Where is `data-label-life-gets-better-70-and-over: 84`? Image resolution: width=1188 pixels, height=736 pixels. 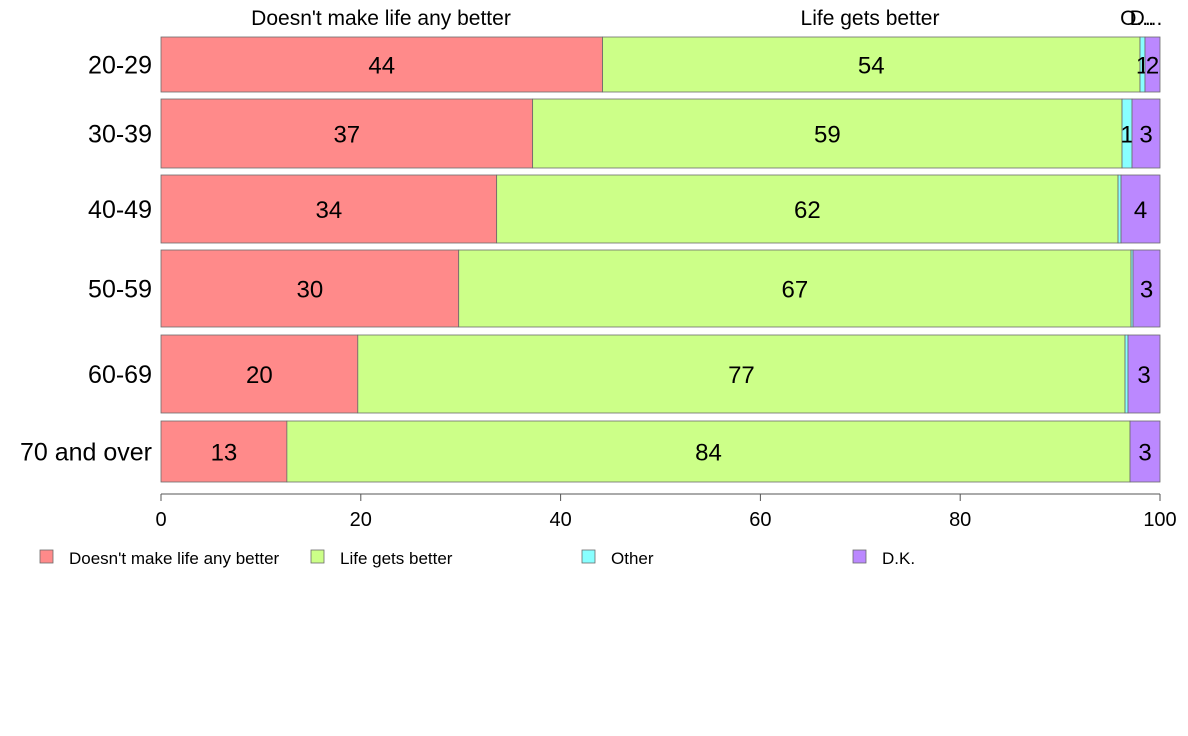
data-label-life-gets-better-70-and-over: 84 is located at coordinates (708, 453).